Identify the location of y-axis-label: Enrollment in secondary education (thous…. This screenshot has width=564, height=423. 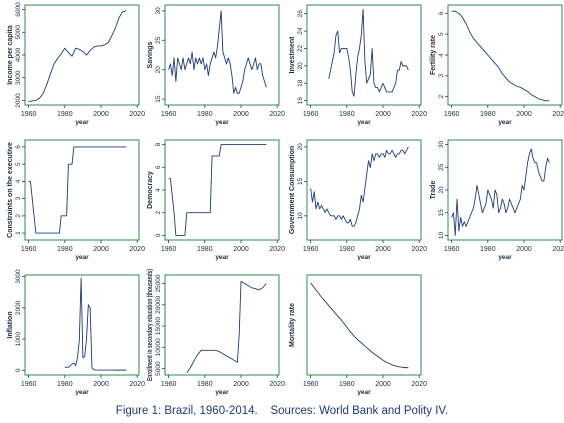
(150, 325).